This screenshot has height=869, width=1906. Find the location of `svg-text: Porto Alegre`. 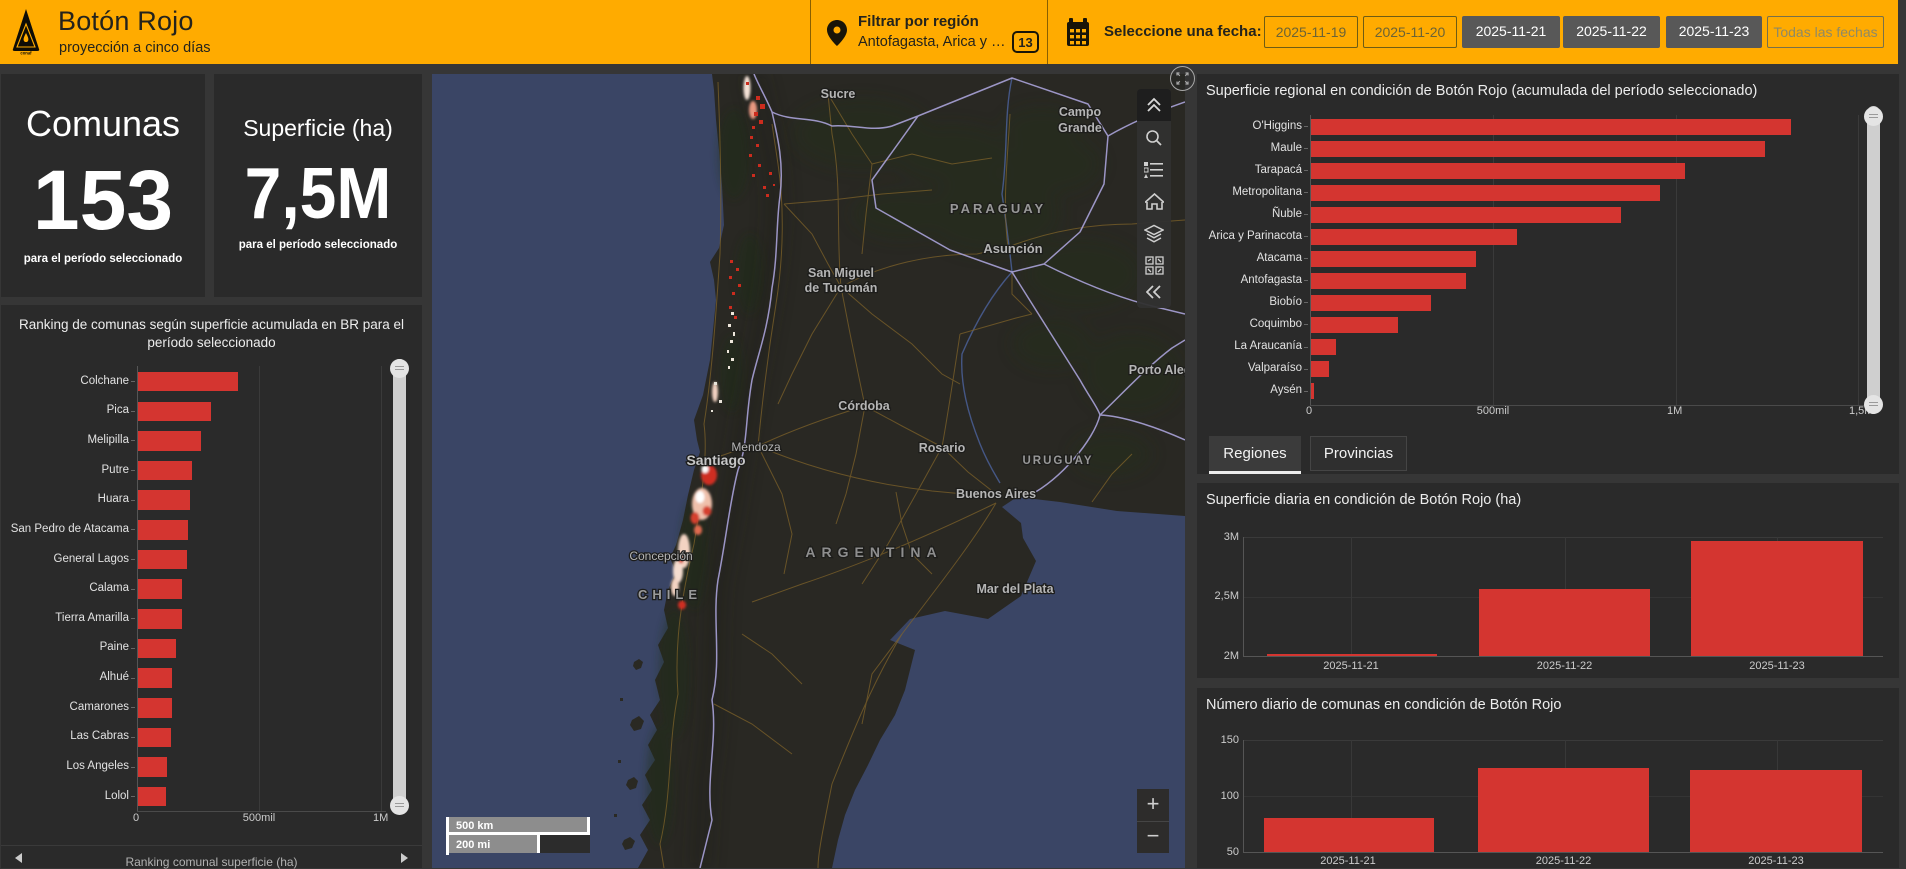

svg-text: Porto Alegre is located at coordinates (1157, 370).